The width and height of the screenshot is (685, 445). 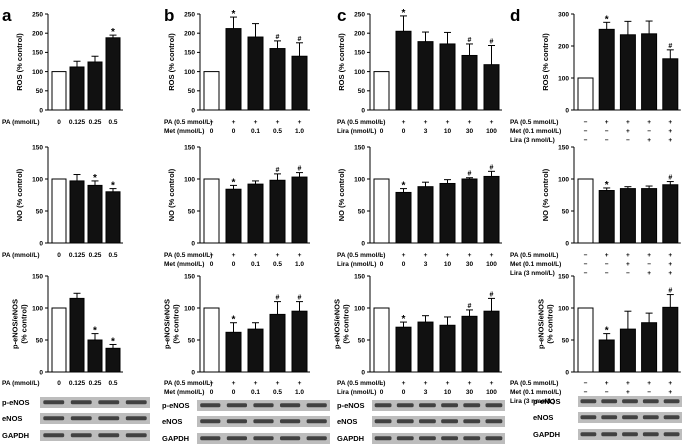 What do you see at coordinates (95, 383) in the screenshot?
I see `condition-value: 0.25` at bounding box center [95, 383].